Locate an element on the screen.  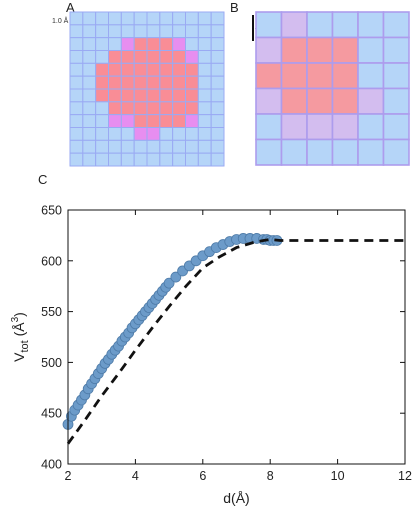
y-axis-title-base: V is located at coordinates (19, 357).